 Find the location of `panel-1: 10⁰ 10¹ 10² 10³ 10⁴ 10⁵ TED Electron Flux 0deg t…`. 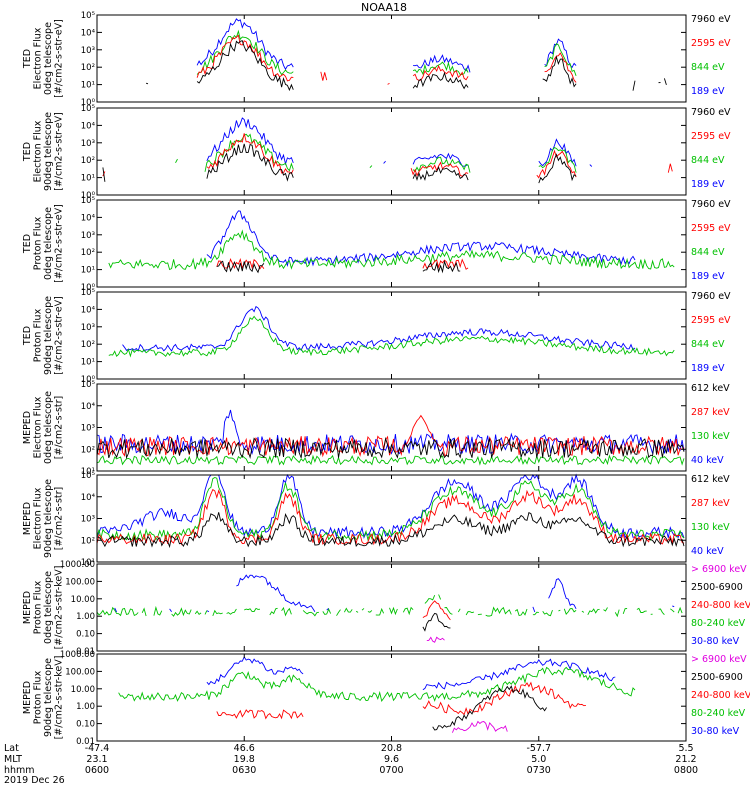

panel-1: 10⁰ 10¹ 10² 10³ 10⁴ 10⁵ TED Electron Flux 0deg t… is located at coordinates (376, 59).